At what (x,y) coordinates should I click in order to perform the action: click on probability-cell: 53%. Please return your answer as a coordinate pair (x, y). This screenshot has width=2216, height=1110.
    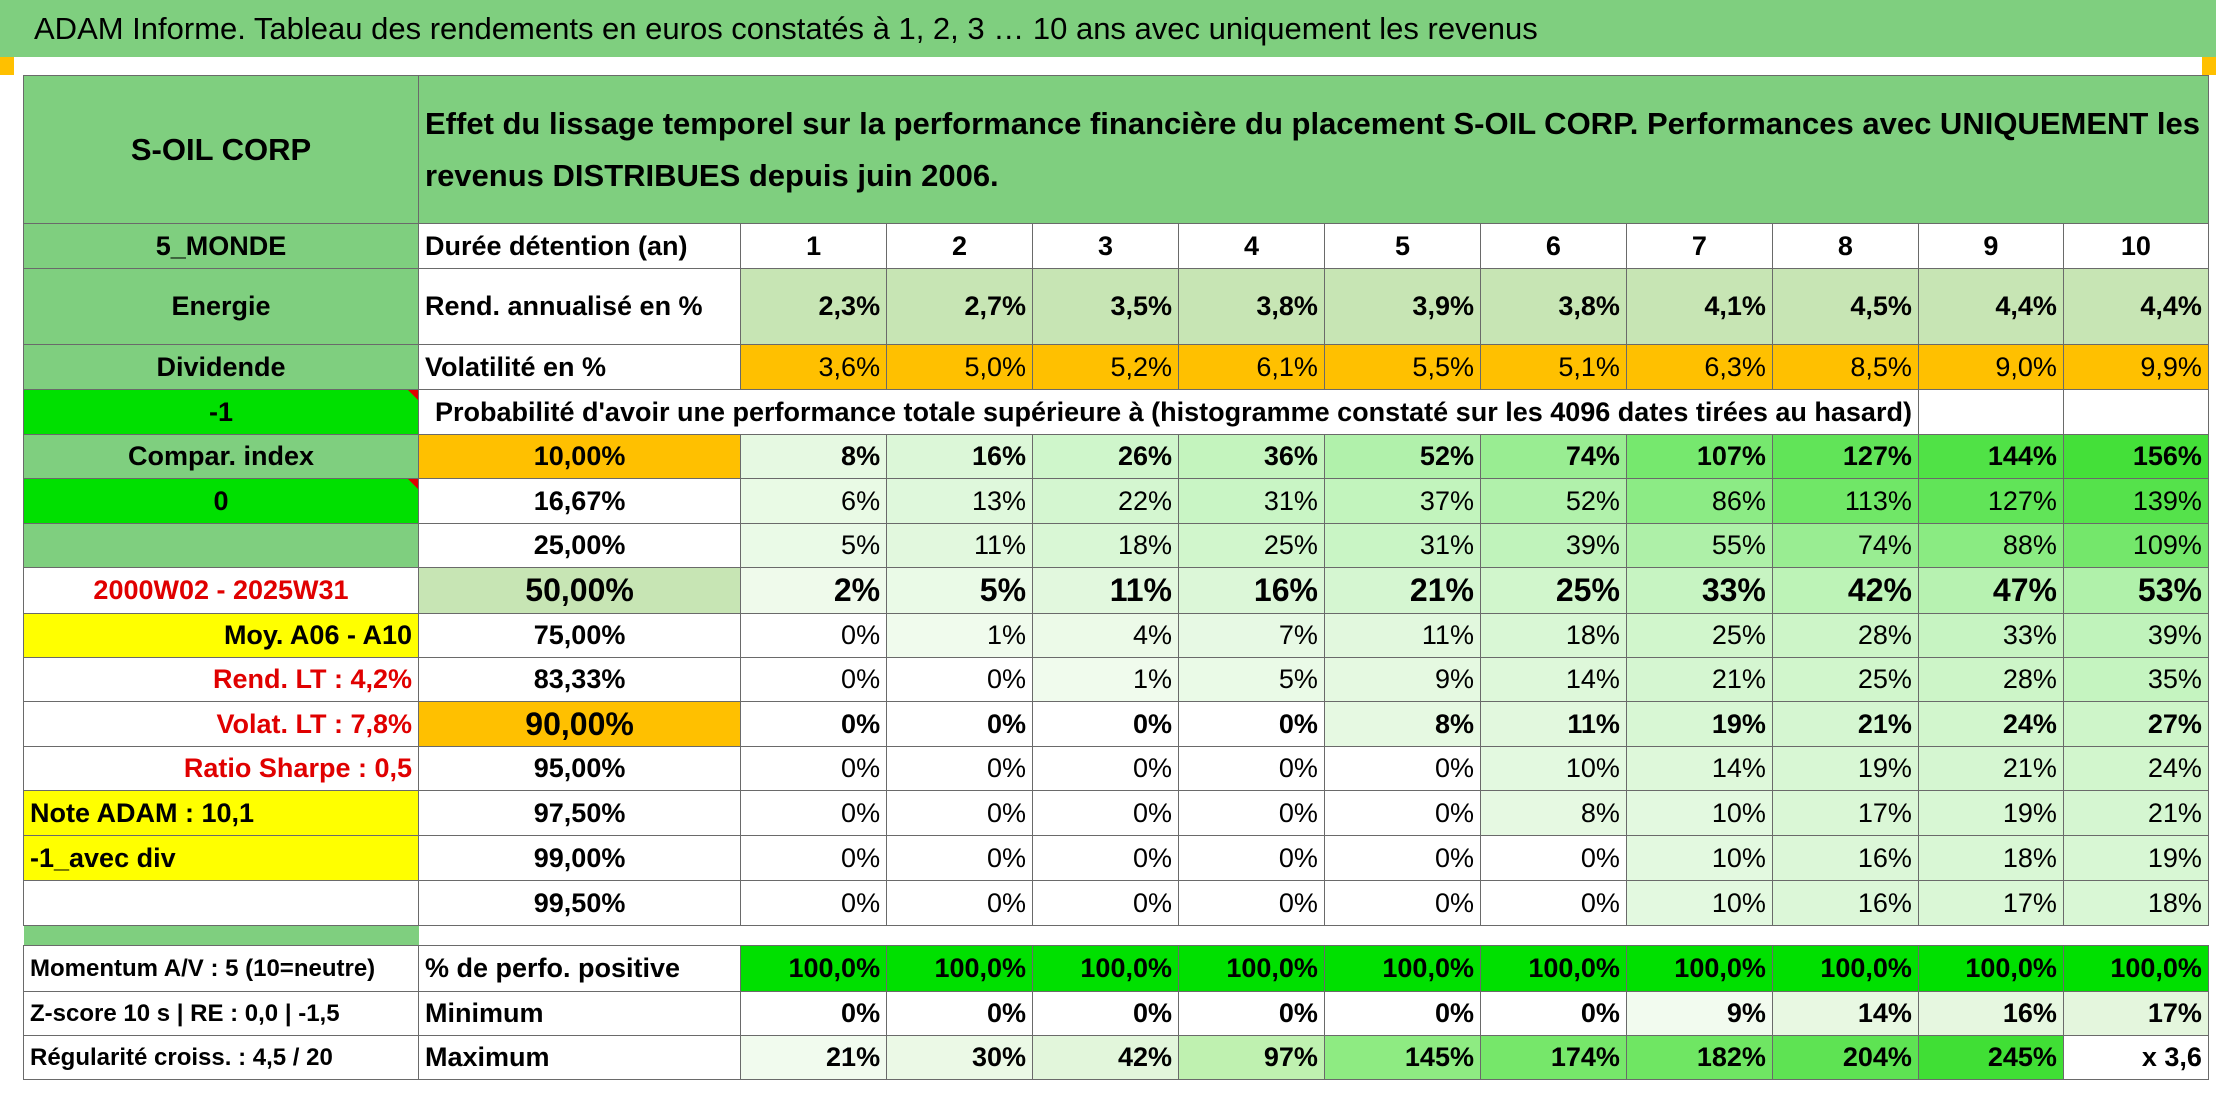
    Looking at the image, I should click on (2135, 590).